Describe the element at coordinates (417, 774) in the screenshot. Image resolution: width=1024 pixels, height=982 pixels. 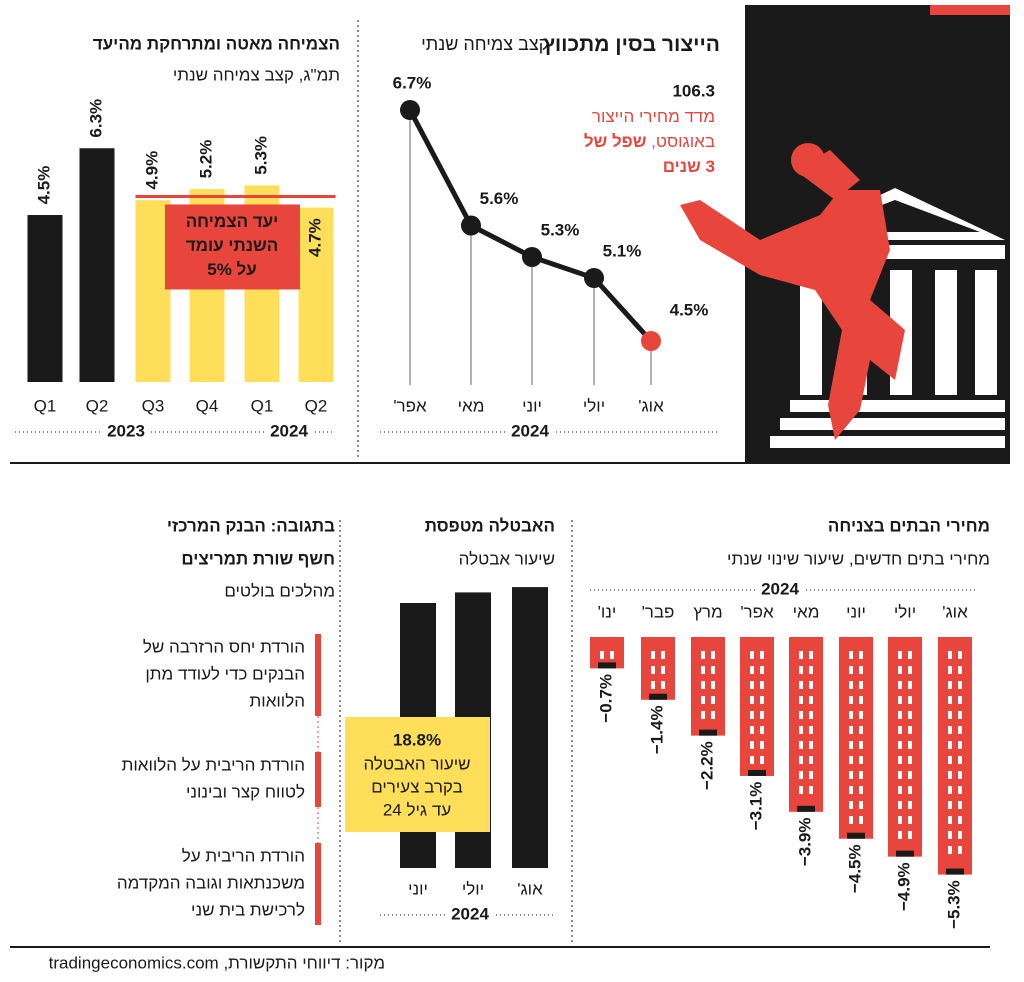
I see `annotation-box` at that location.